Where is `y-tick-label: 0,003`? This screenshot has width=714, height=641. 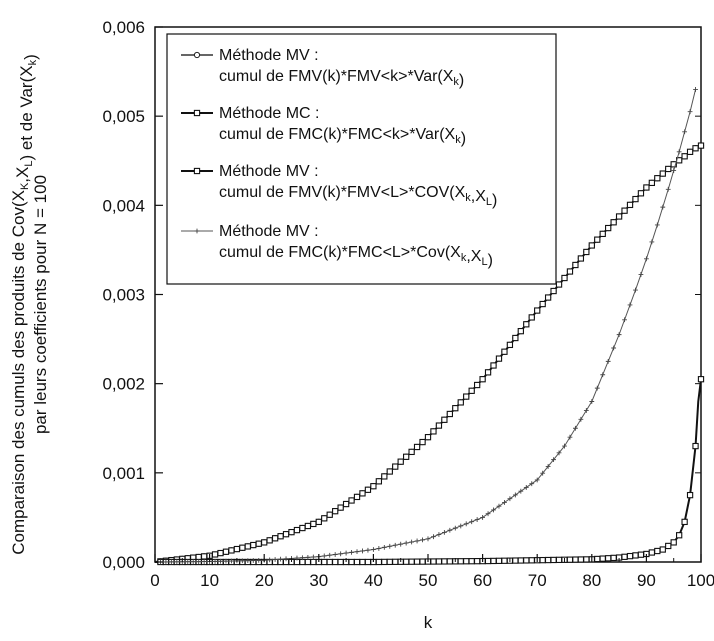 y-tick-label: 0,003 is located at coordinates (123, 295).